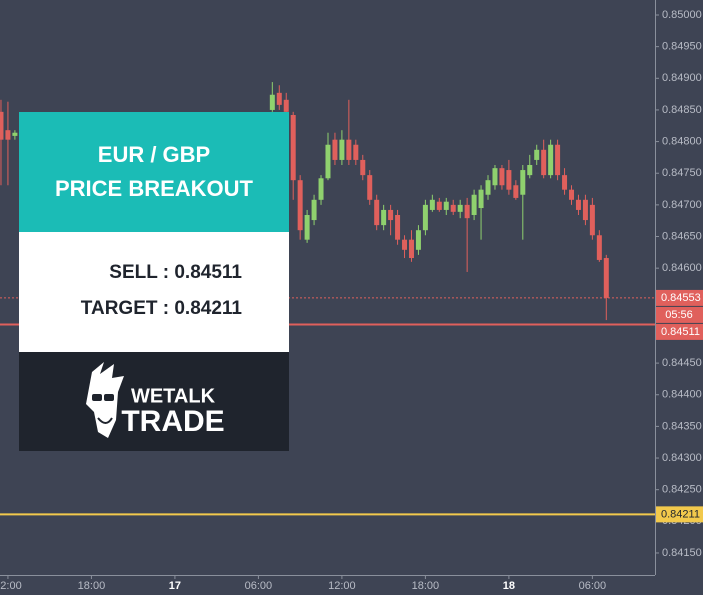 This screenshot has width=703, height=595. Describe the element at coordinates (682, 363) in the screenshot. I see `y-tick-label: 0.84450` at that location.